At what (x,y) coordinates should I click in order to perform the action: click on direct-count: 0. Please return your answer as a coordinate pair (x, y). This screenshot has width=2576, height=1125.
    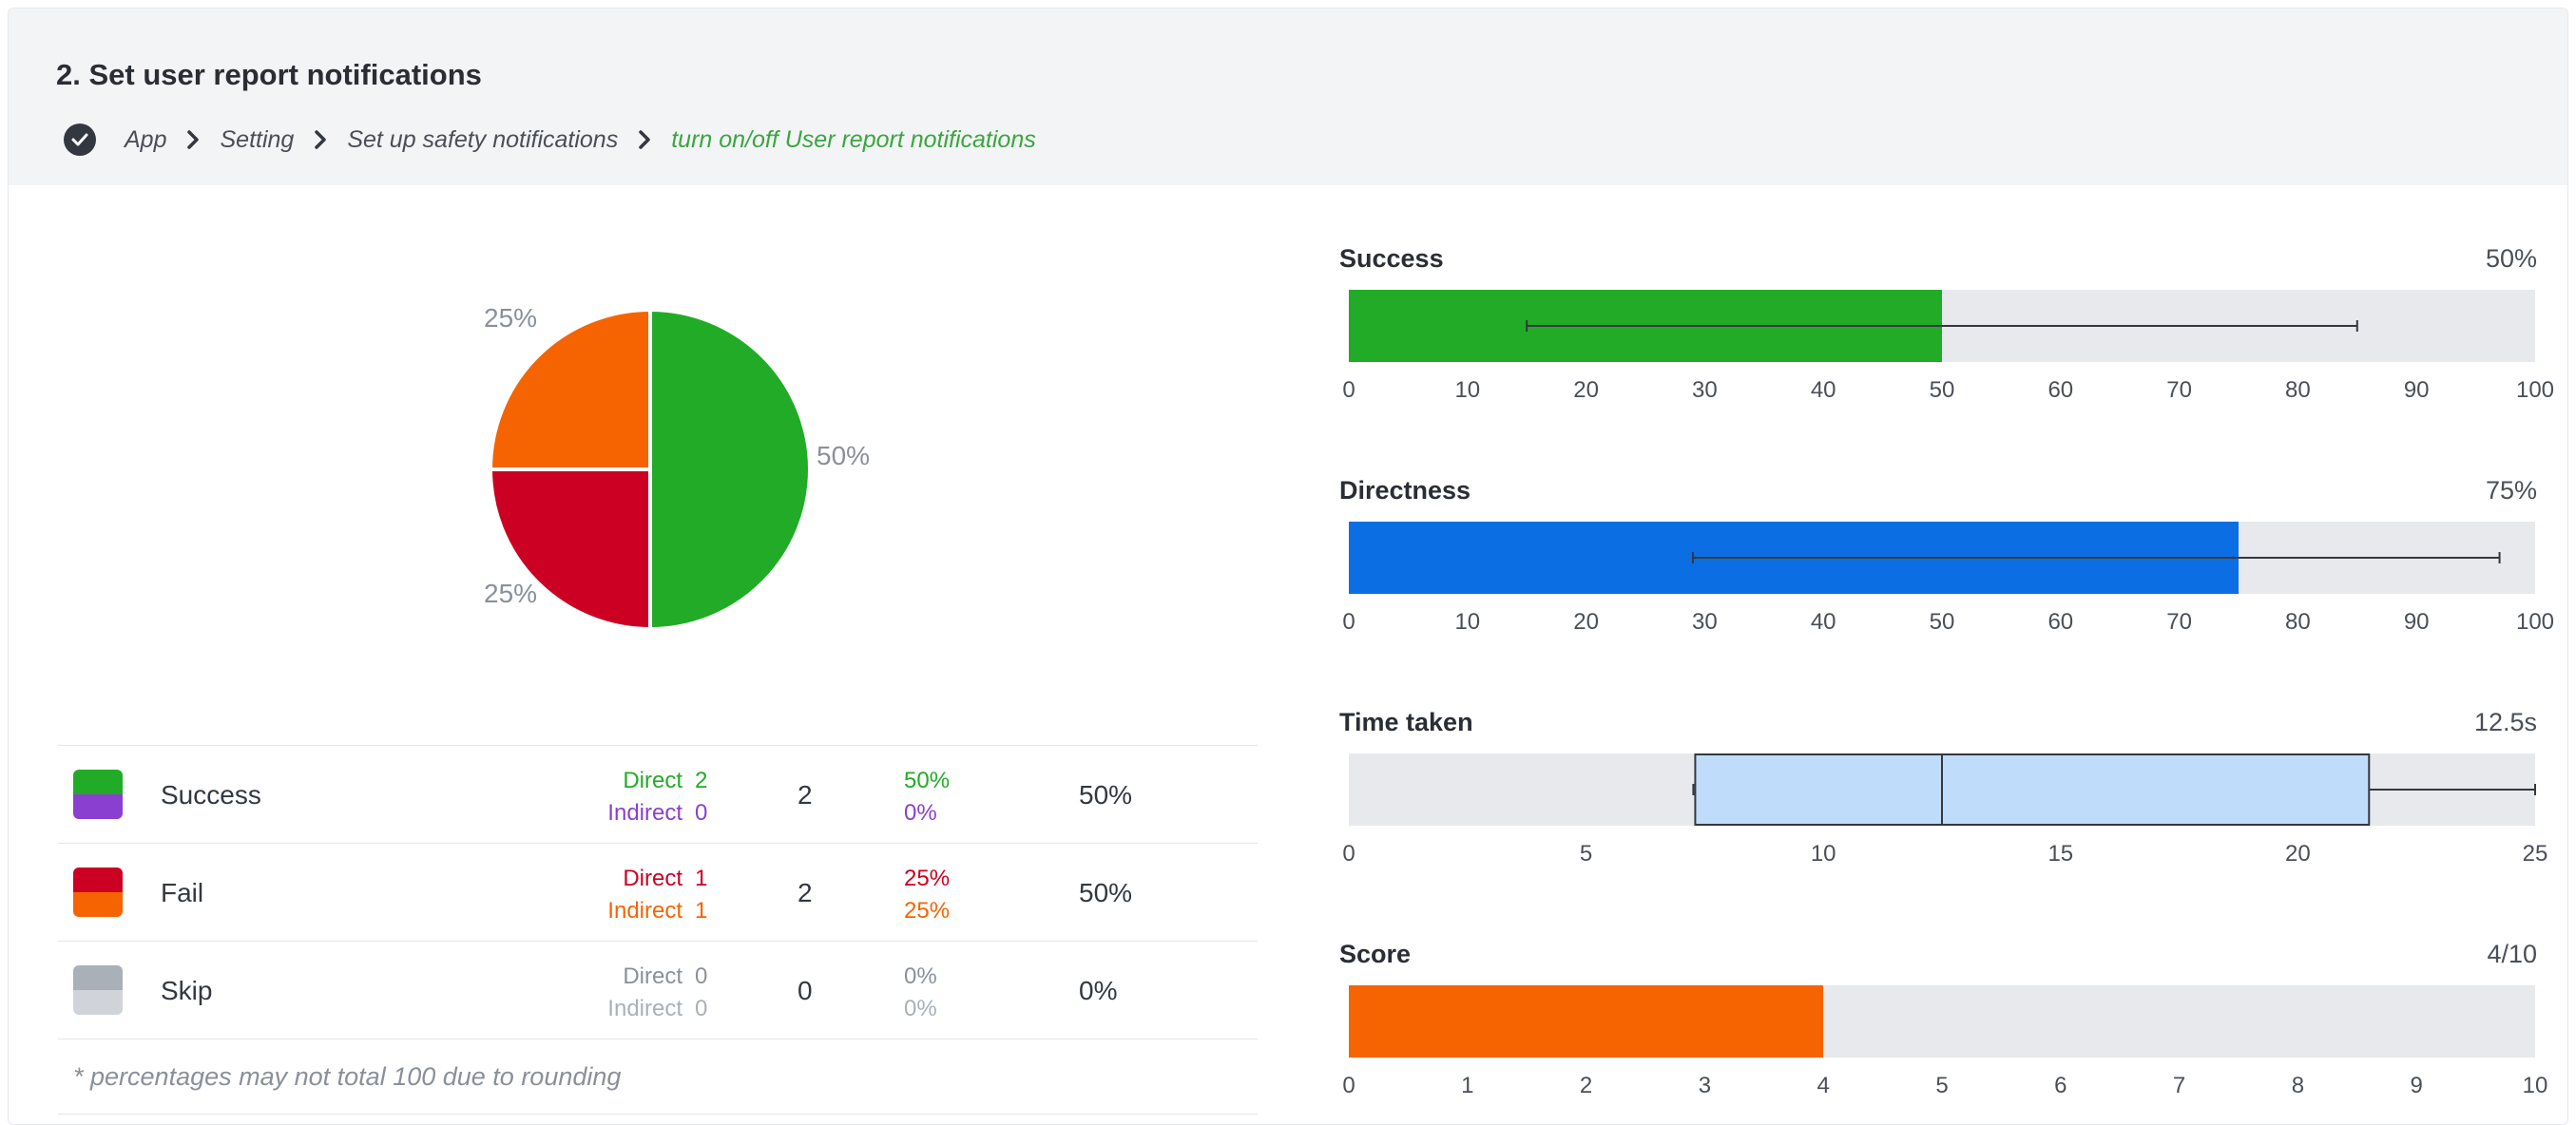
    Looking at the image, I should click on (701, 976).